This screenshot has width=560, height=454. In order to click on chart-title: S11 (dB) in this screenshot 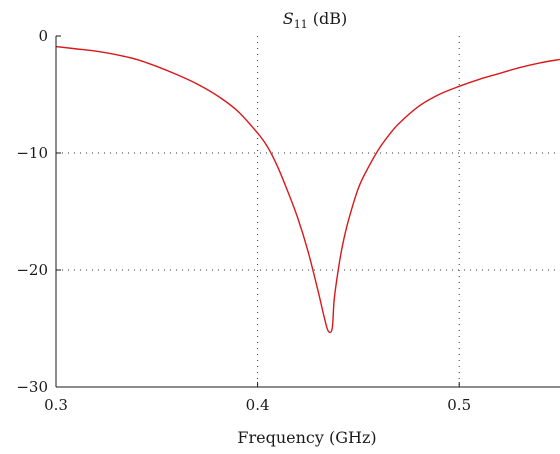, I will do `click(315, 20)`.